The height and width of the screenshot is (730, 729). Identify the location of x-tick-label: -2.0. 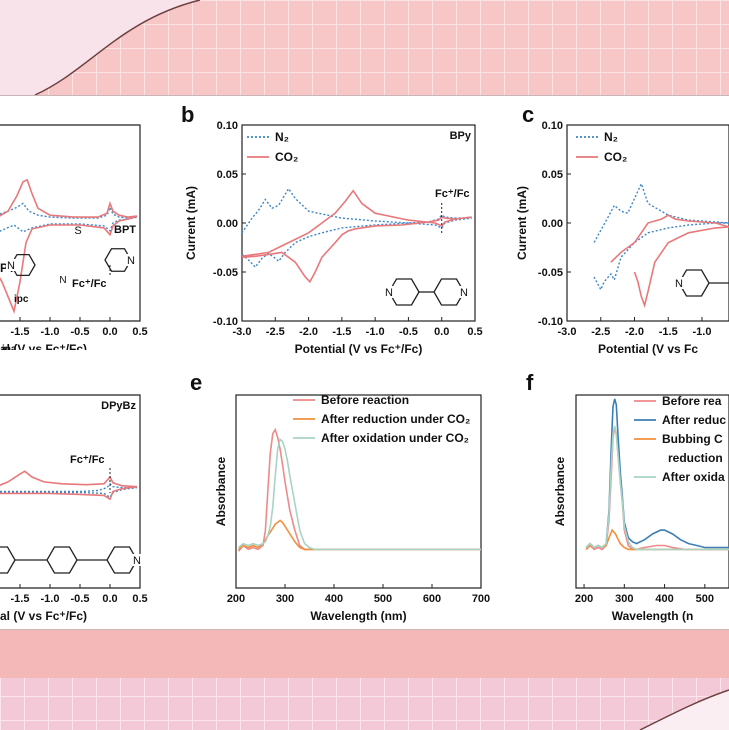
(308, 332).